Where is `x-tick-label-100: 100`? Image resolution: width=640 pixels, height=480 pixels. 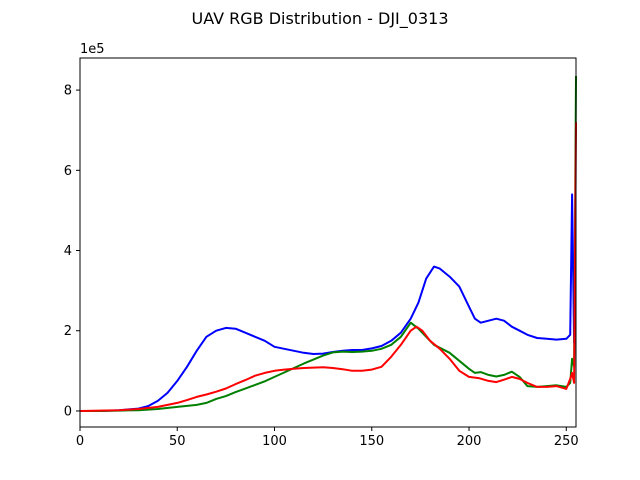
x-tick-label-100: 100 is located at coordinates (274, 441).